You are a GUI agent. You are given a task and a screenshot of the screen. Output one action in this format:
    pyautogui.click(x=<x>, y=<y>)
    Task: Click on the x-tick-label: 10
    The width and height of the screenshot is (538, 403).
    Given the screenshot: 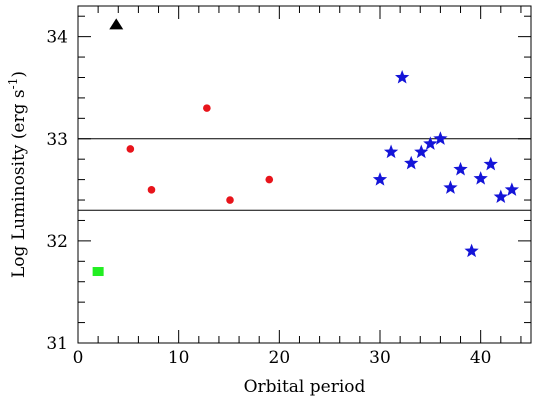 What is the action you would take?
    pyautogui.click(x=179, y=358)
    